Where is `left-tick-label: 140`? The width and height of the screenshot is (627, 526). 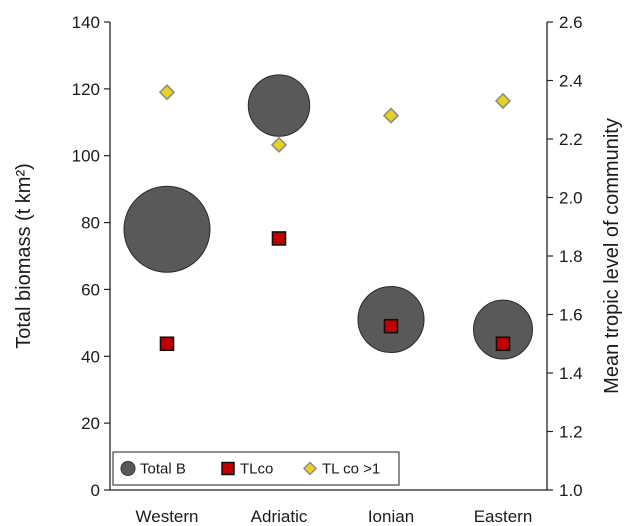
left-tick-label: 140 is located at coordinates (86, 22).